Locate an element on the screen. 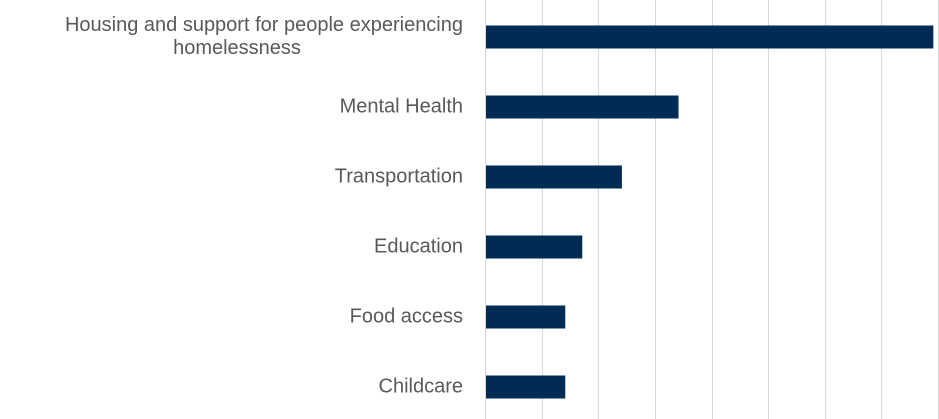 This screenshot has width=939, height=419. category-label: Food access is located at coordinates (406, 316).